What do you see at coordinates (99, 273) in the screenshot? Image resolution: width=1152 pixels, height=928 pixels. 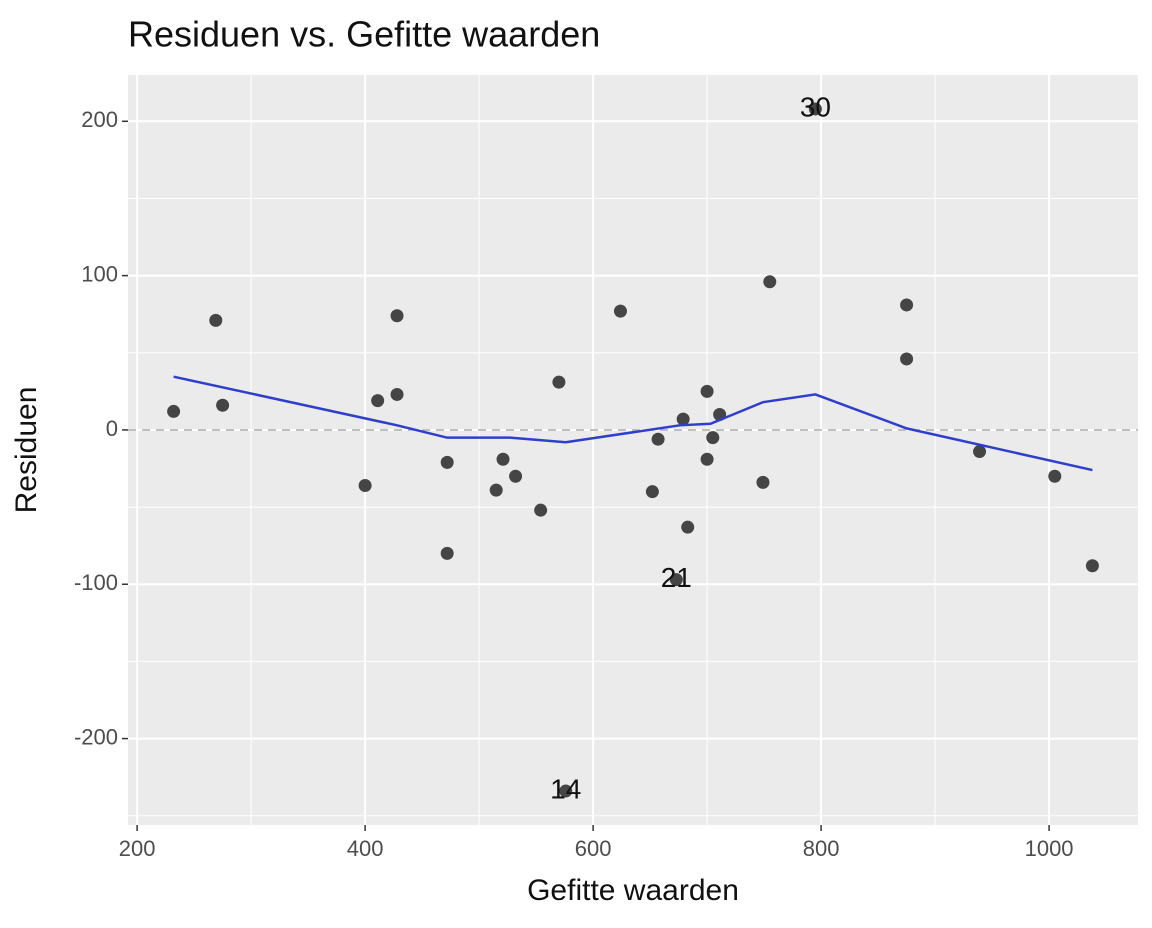 I see `y-tick-label: 100` at bounding box center [99, 273].